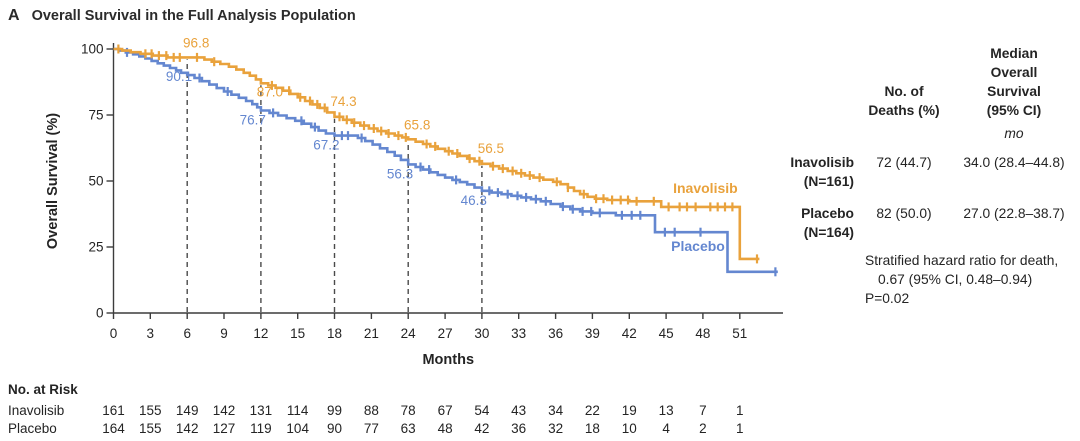 This screenshot has width=1080, height=441. I want to click on x-tick-label: 12, so click(260, 333).